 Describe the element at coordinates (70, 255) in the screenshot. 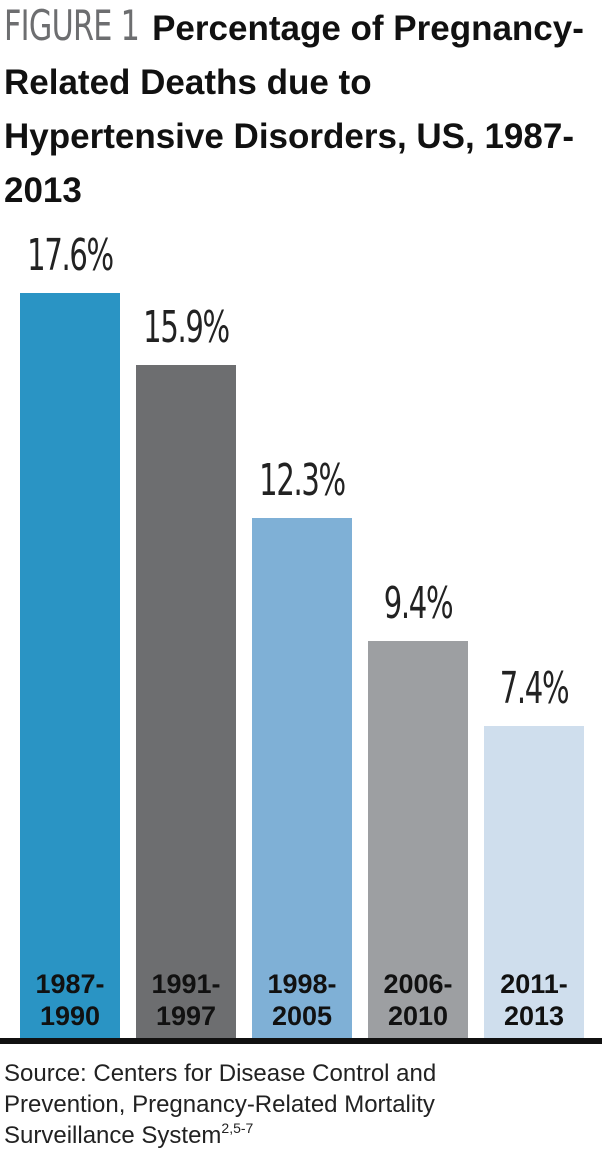

I see `value-label: 17.6%` at that location.